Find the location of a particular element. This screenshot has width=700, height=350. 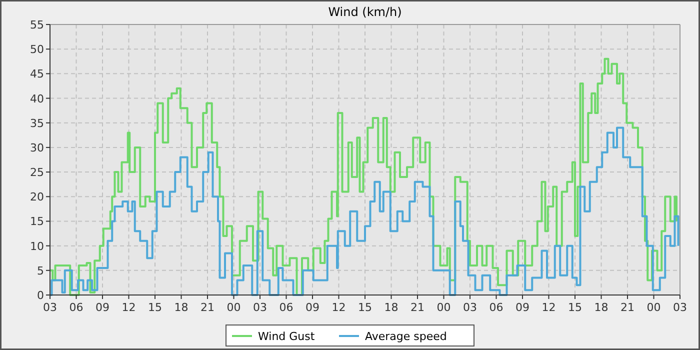

y-tick-label: 55 is located at coordinates (37, 25).